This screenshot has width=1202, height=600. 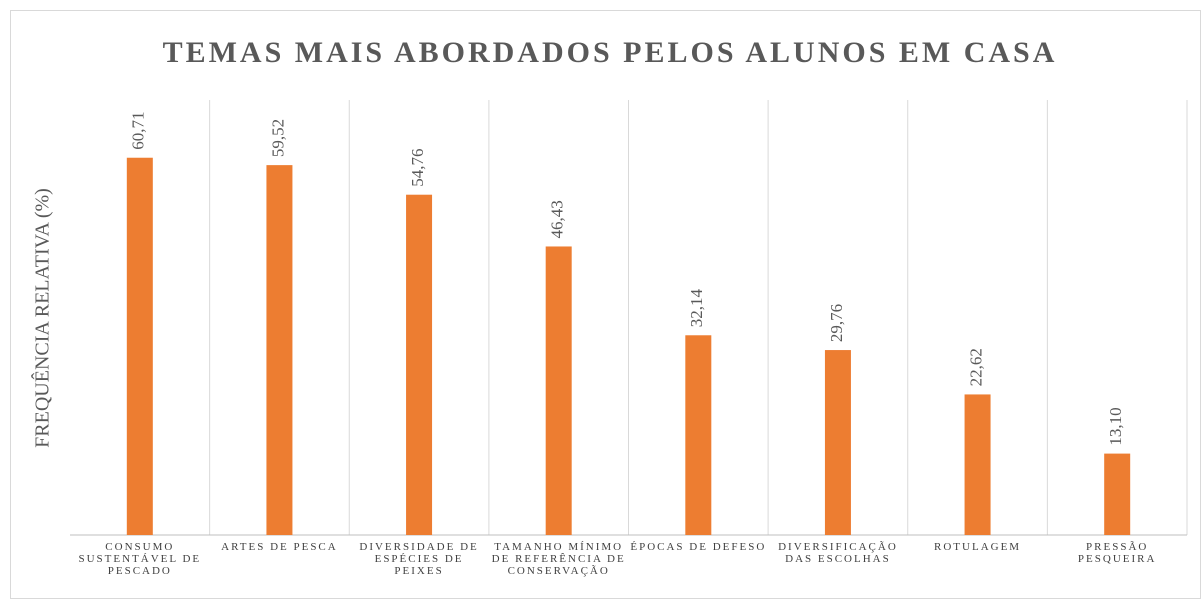 I want to click on data-label: 59,52, so click(x=277, y=138).